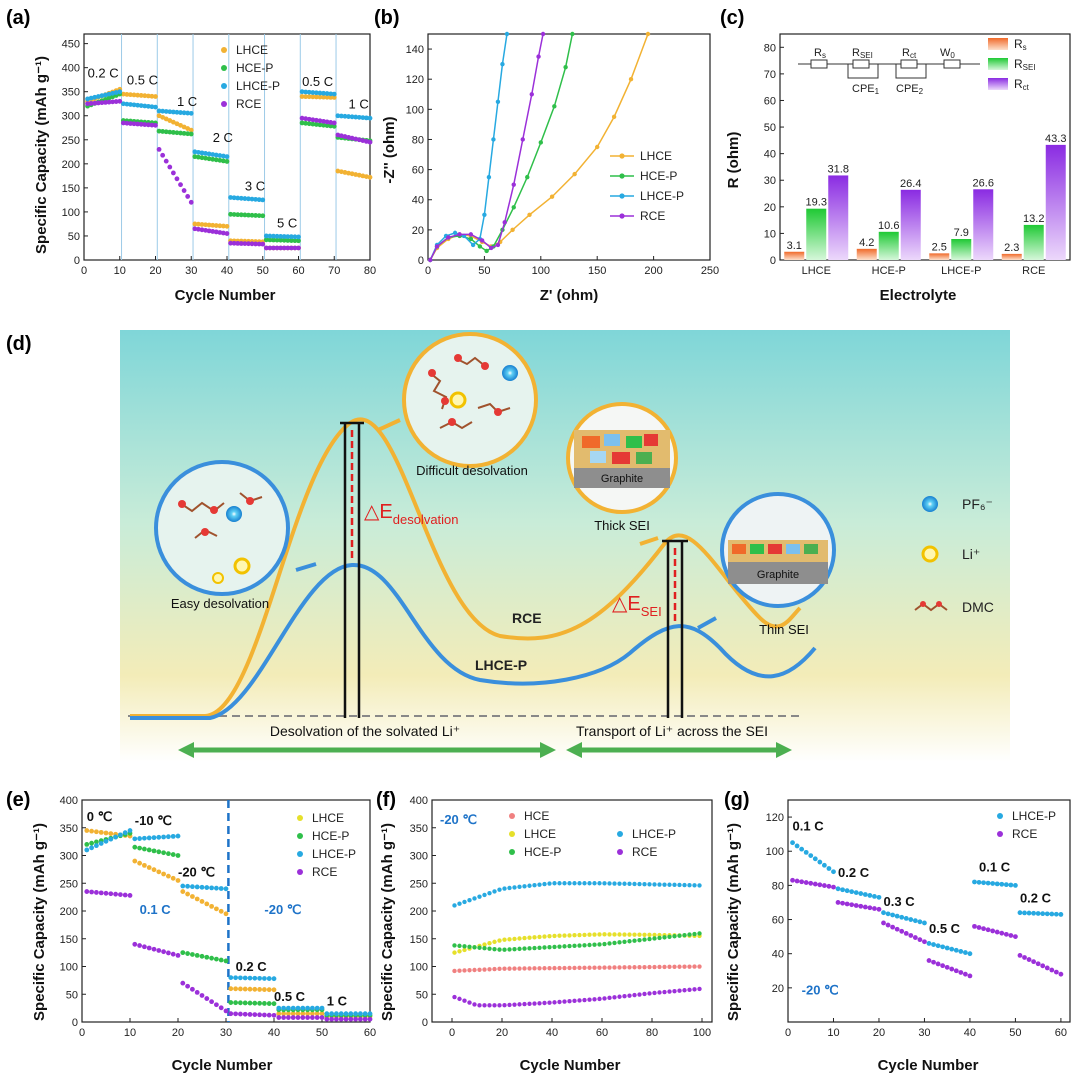  Describe the element at coordinates (69, 857) in the screenshot. I see `y-tick-label: 300` at that location.